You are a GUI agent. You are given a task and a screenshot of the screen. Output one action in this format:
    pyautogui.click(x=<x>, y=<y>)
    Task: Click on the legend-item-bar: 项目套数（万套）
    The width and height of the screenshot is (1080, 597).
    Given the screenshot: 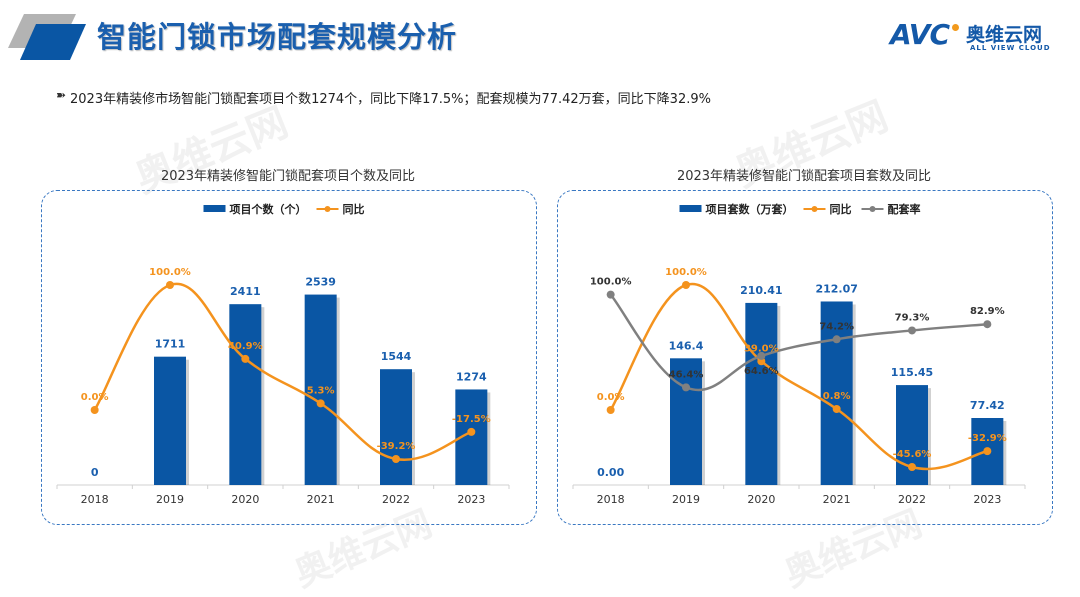 What is the action you would take?
    pyautogui.click(x=736, y=209)
    